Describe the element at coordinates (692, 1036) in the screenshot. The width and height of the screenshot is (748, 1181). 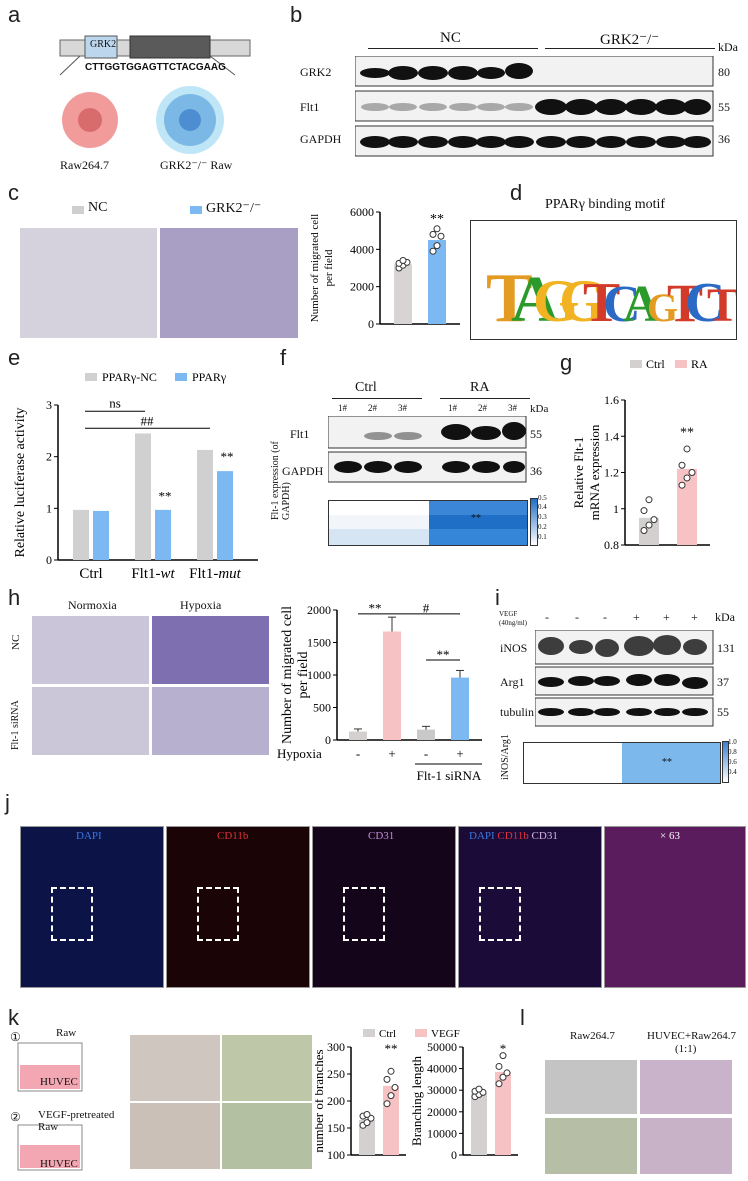
I see `col-label-coculture: HUVEC+Raw264.7` at that location.